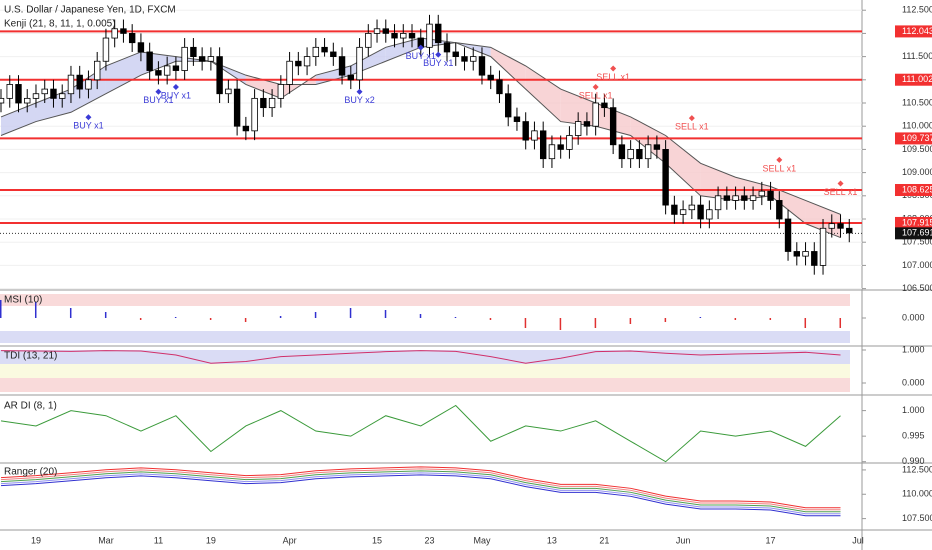 This screenshot has height=550, width=932. I want to click on y-tick-label: 106.500, so click(917, 288).